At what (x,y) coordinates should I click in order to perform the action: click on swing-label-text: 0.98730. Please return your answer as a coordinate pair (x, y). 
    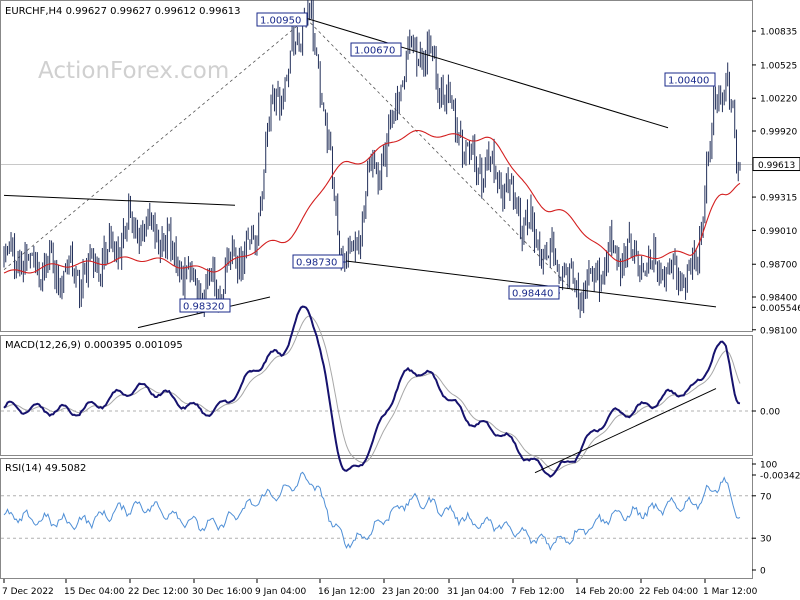
    Looking at the image, I should click on (316, 263).